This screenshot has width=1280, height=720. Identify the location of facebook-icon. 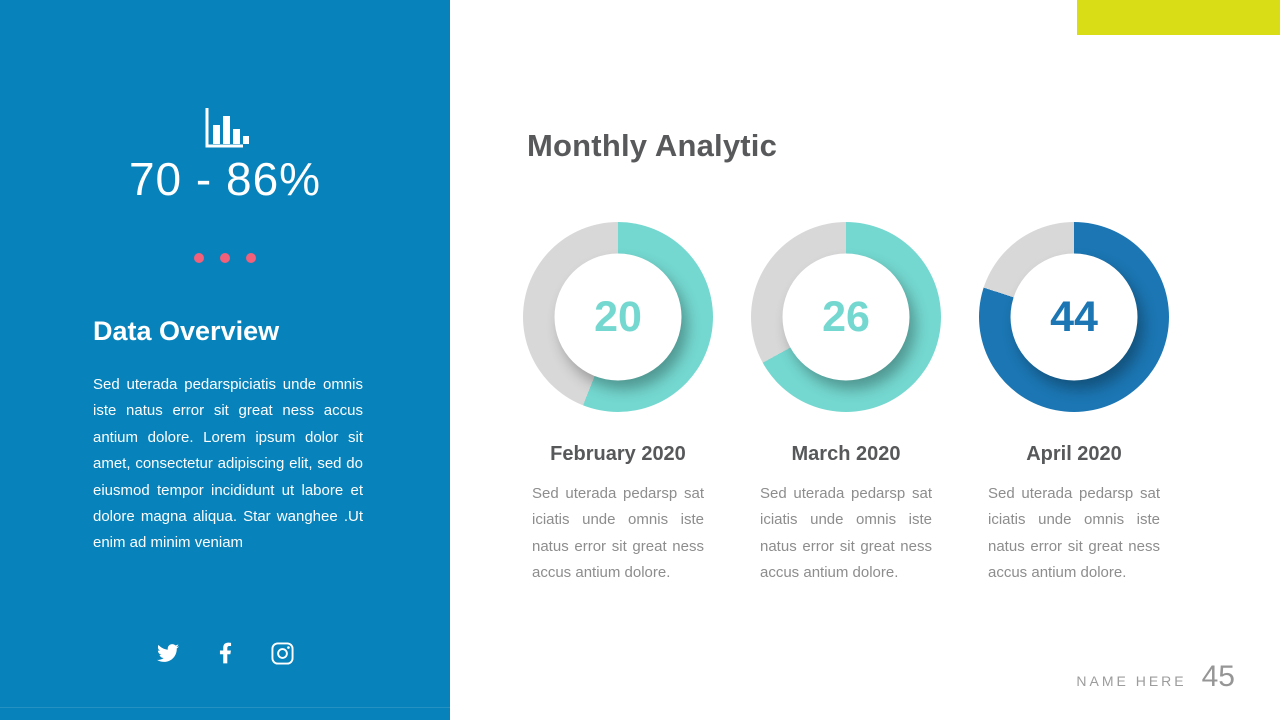
(225, 653).